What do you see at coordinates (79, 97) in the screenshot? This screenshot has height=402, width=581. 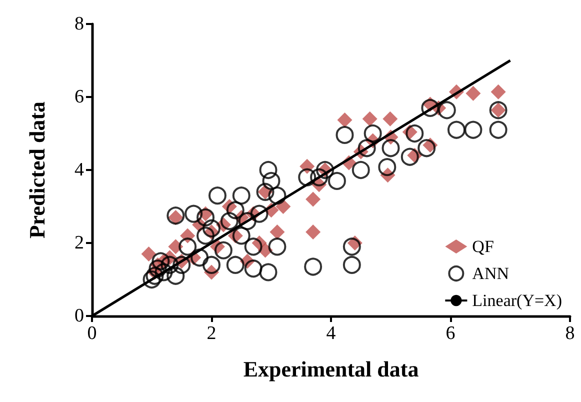 I see `y-tick-label: 6` at bounding box center [79, 97].